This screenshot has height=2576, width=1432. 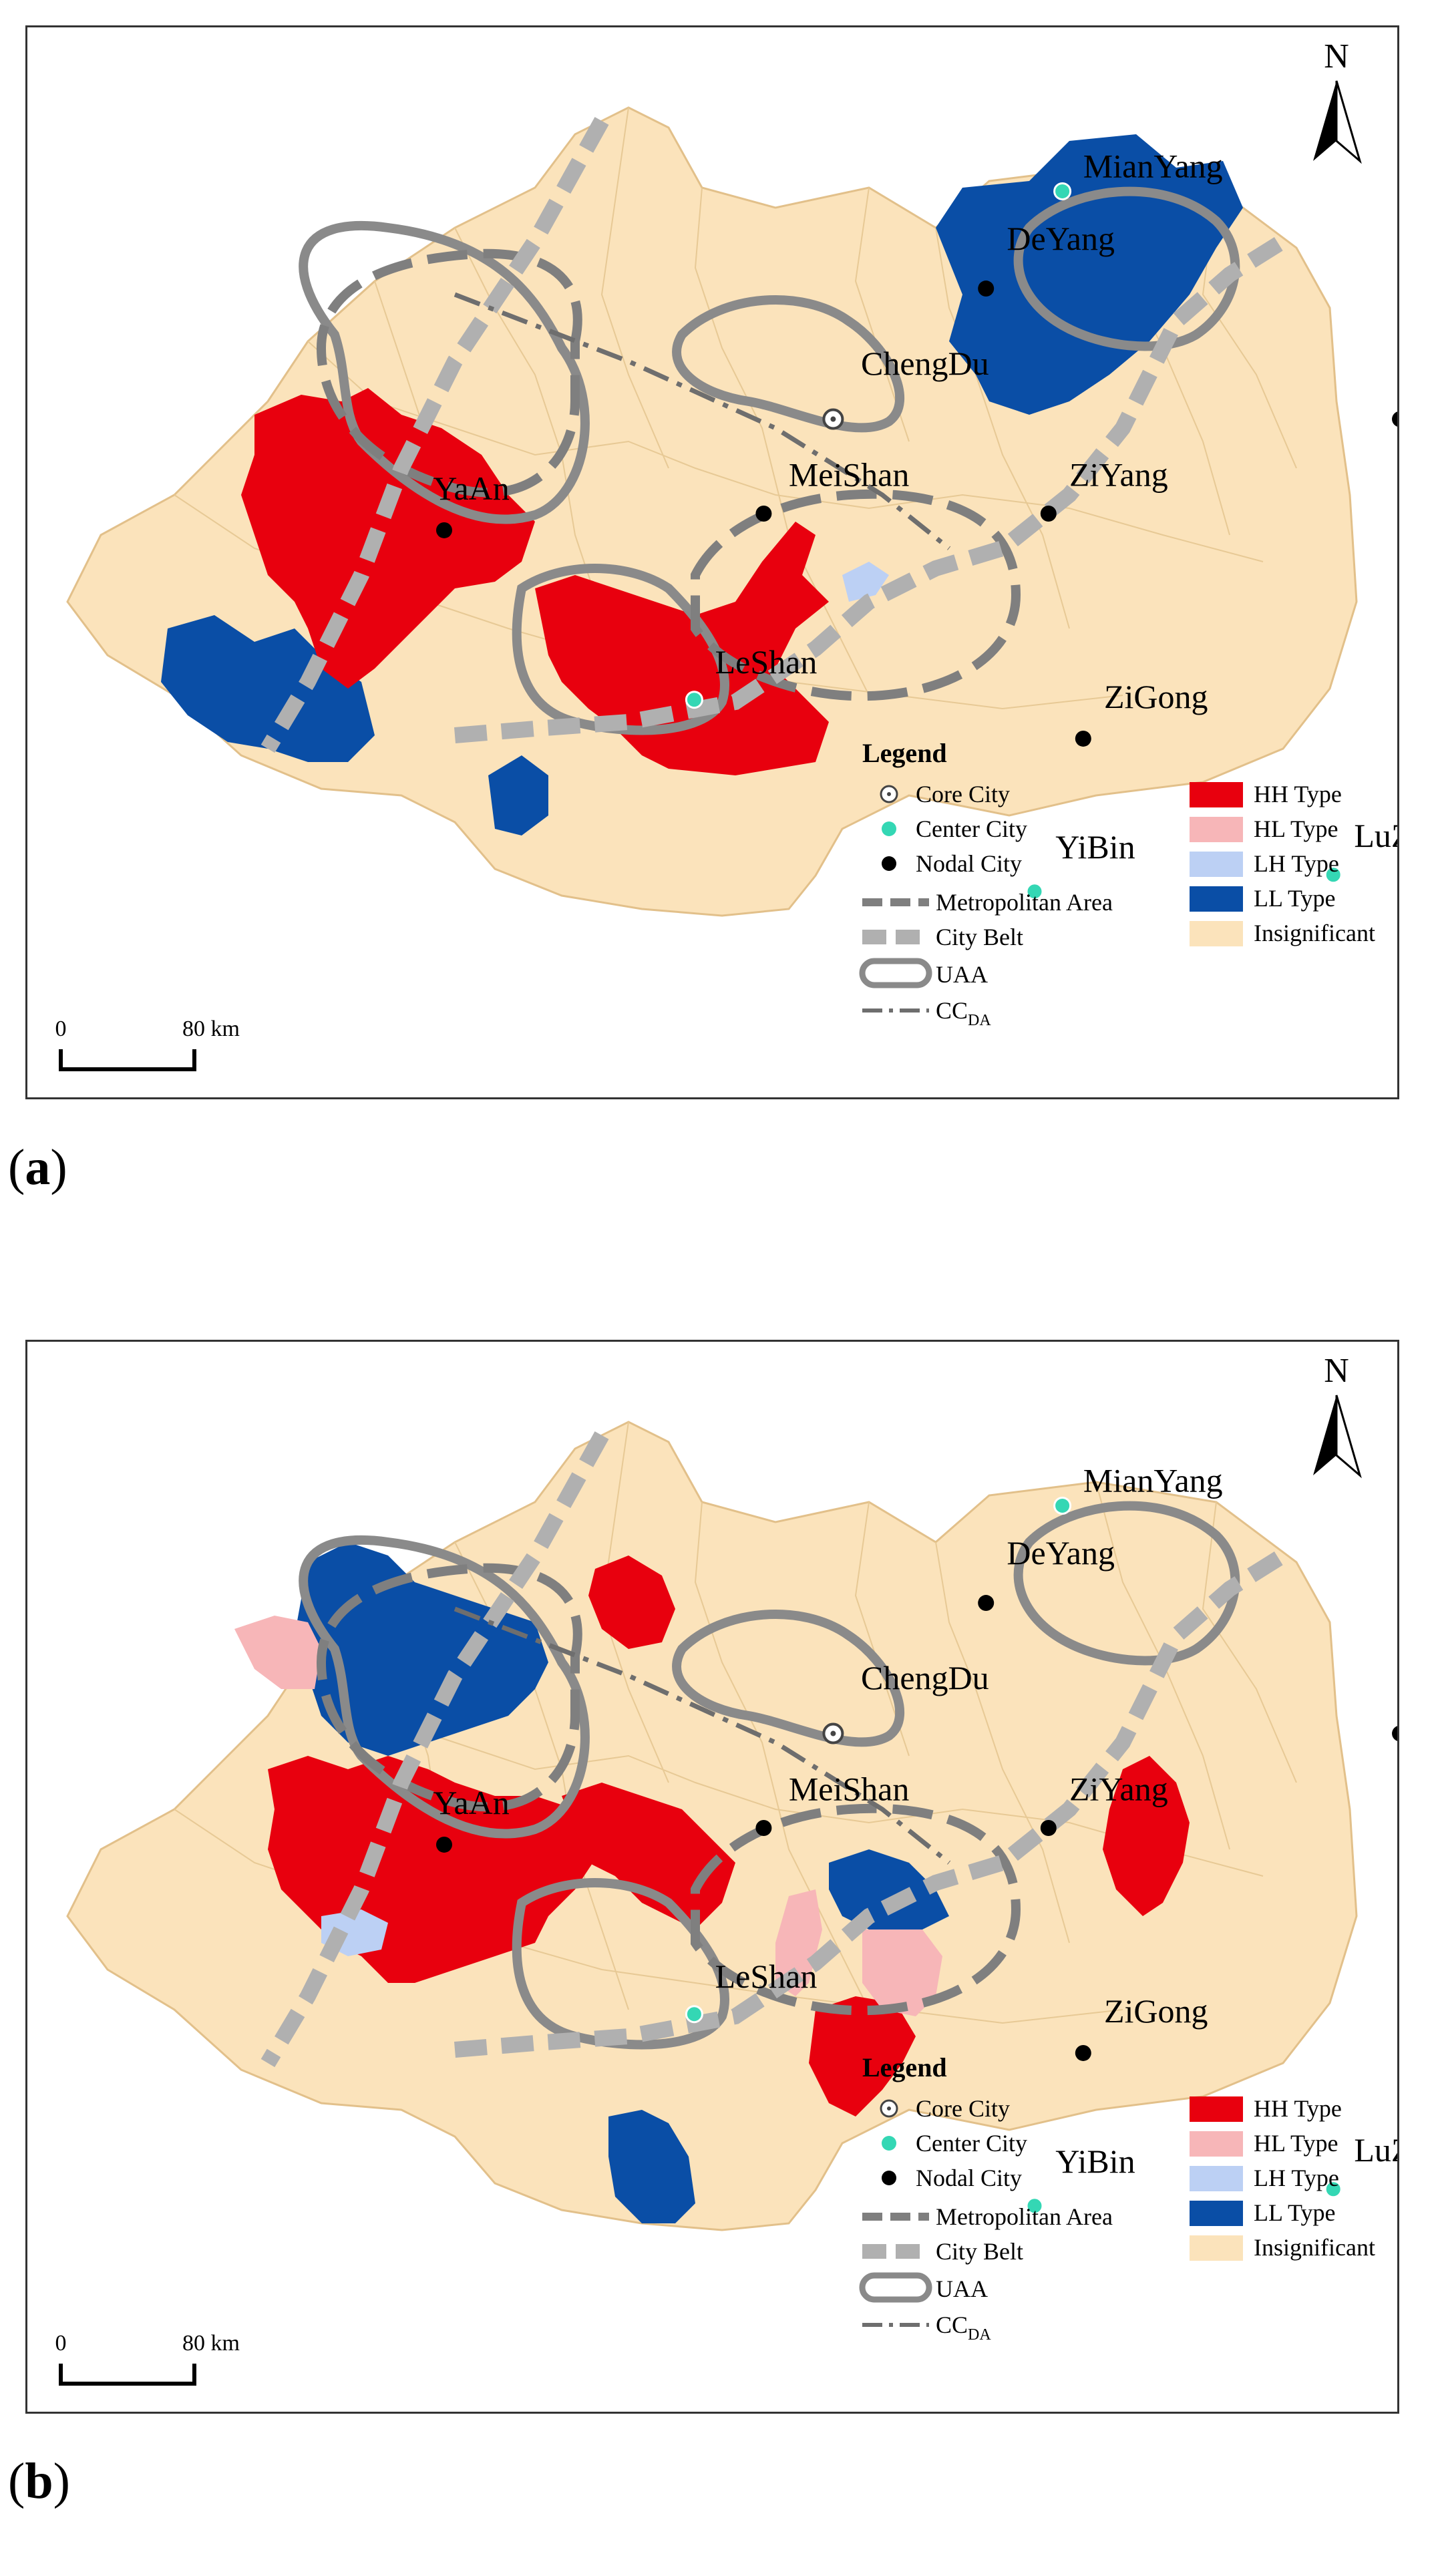 I want to click on legend-type-label: HH Type, so click(x=1298, y=2108).